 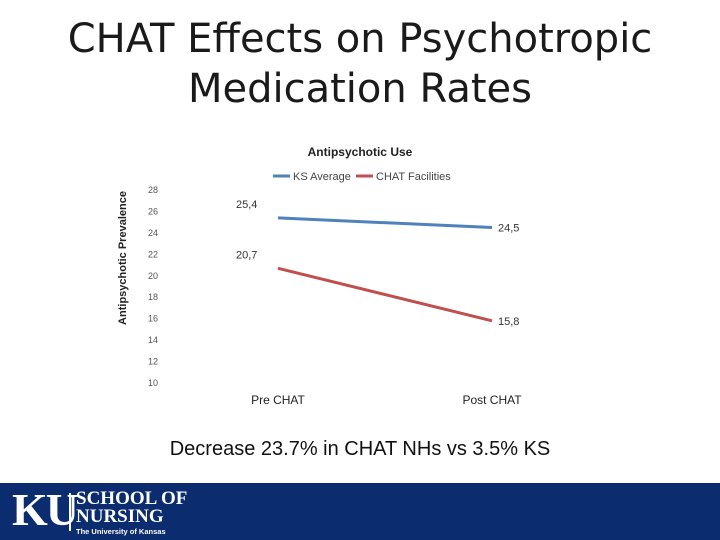 I want to click on chart-legend: KS Average CHAT Facilities, so click(x=362, y=177).